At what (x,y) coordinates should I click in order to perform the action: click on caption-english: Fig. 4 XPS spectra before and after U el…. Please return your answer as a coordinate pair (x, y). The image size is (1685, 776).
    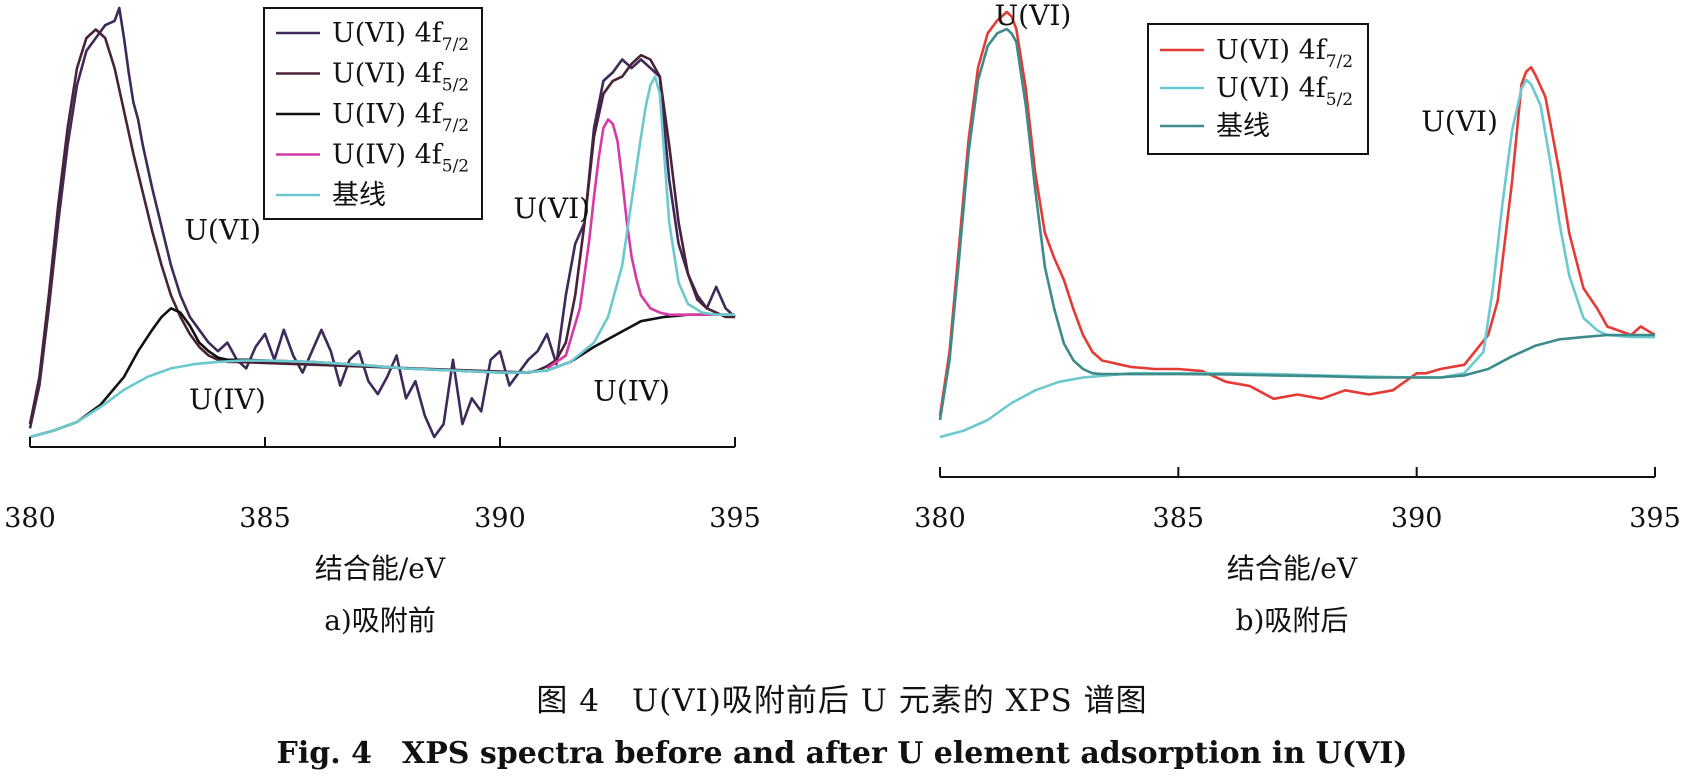
    Looking at the image, I should click on (842, 753).